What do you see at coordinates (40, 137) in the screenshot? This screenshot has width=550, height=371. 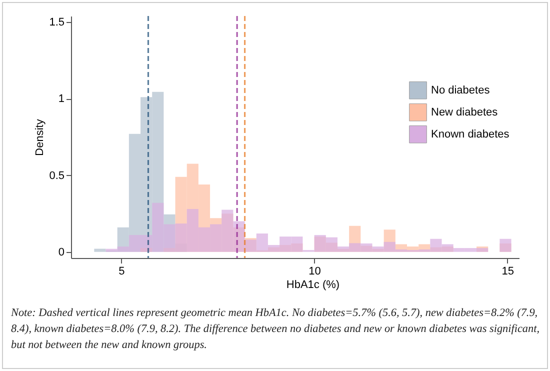 I see `y-axis-title: Density` at bounding box center [40, 137].